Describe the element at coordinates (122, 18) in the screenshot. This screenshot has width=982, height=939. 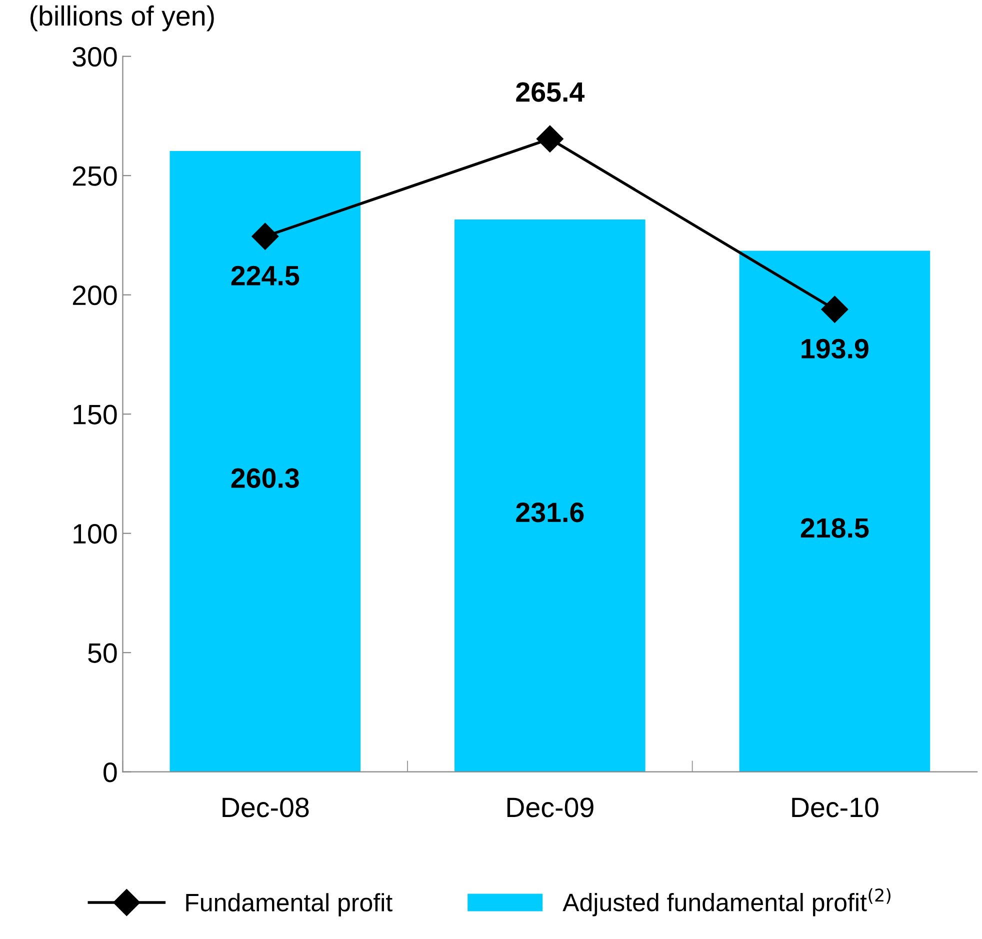
I see `y-axis-title: (billions of yen)` at that location.